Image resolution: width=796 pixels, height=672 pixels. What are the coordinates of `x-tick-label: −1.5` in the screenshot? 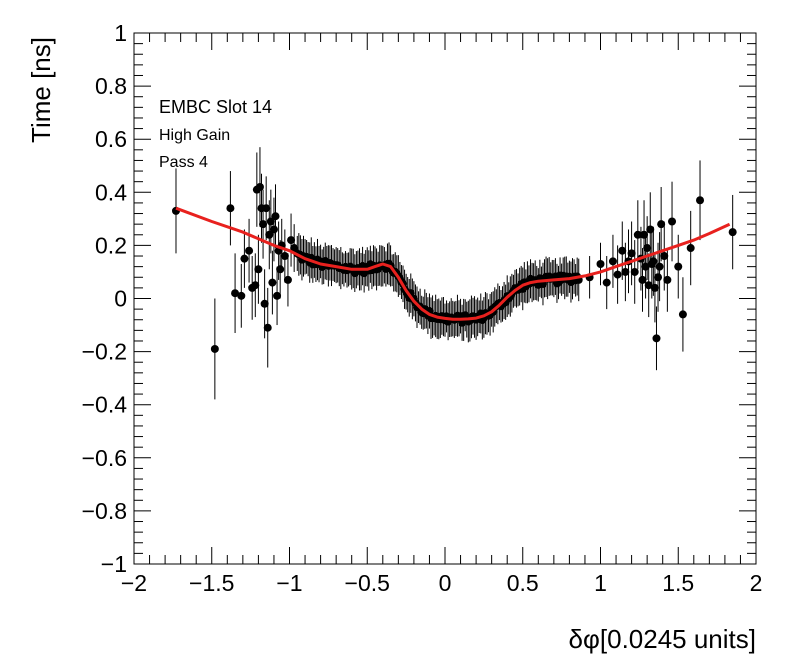 It's located at (211, 583).